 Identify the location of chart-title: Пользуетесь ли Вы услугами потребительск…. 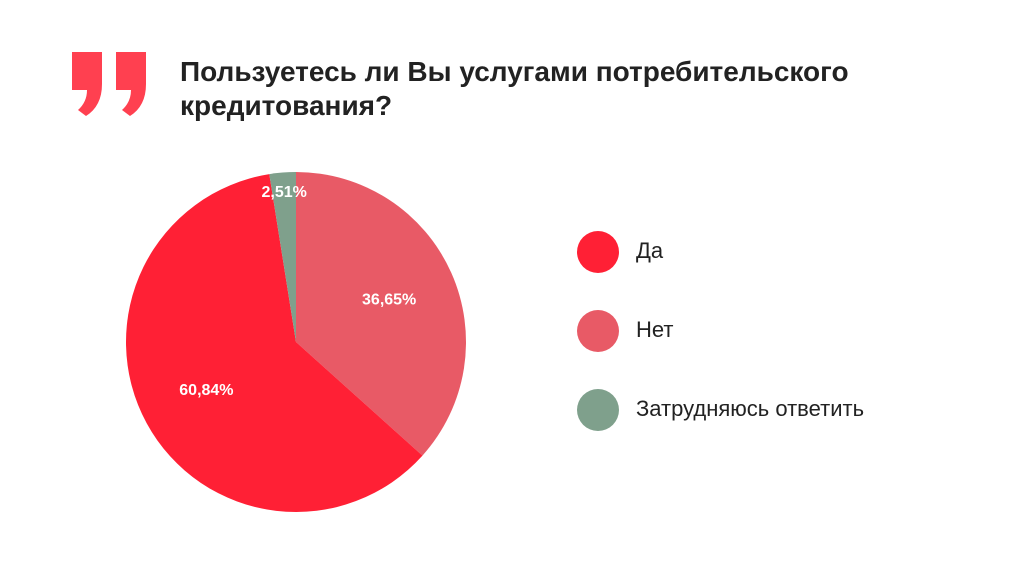
(514, 88).